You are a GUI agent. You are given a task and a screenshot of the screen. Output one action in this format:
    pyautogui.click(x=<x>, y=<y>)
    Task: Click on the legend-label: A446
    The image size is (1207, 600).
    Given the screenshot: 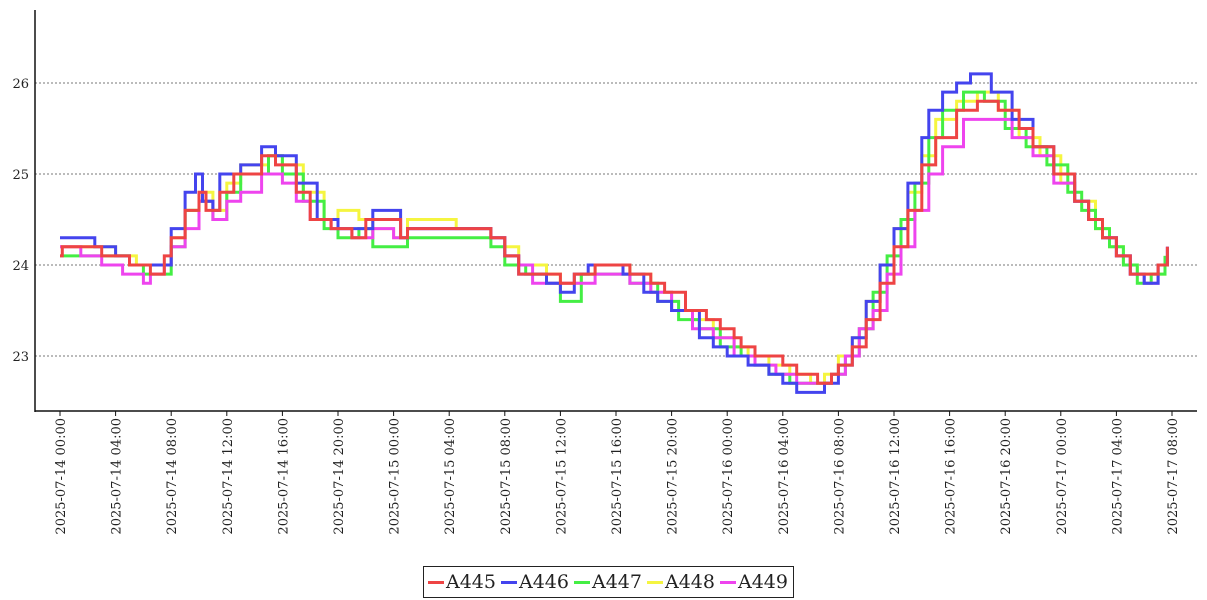 What is the action you would take?
    pyautogui.click(x=544, y=582)
    